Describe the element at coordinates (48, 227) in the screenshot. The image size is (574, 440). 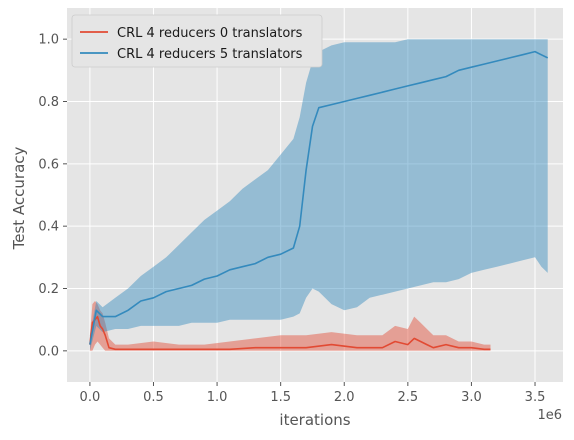
I see `y-tick-label: 0.4` at that location.